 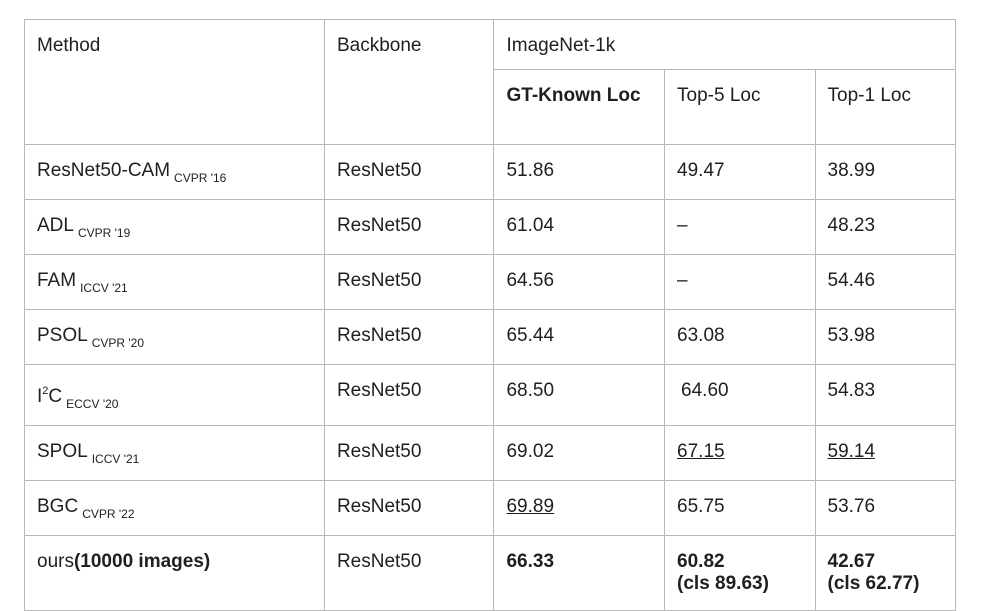 I want to click on method-name: SPOL, so click(x=62, y=451).